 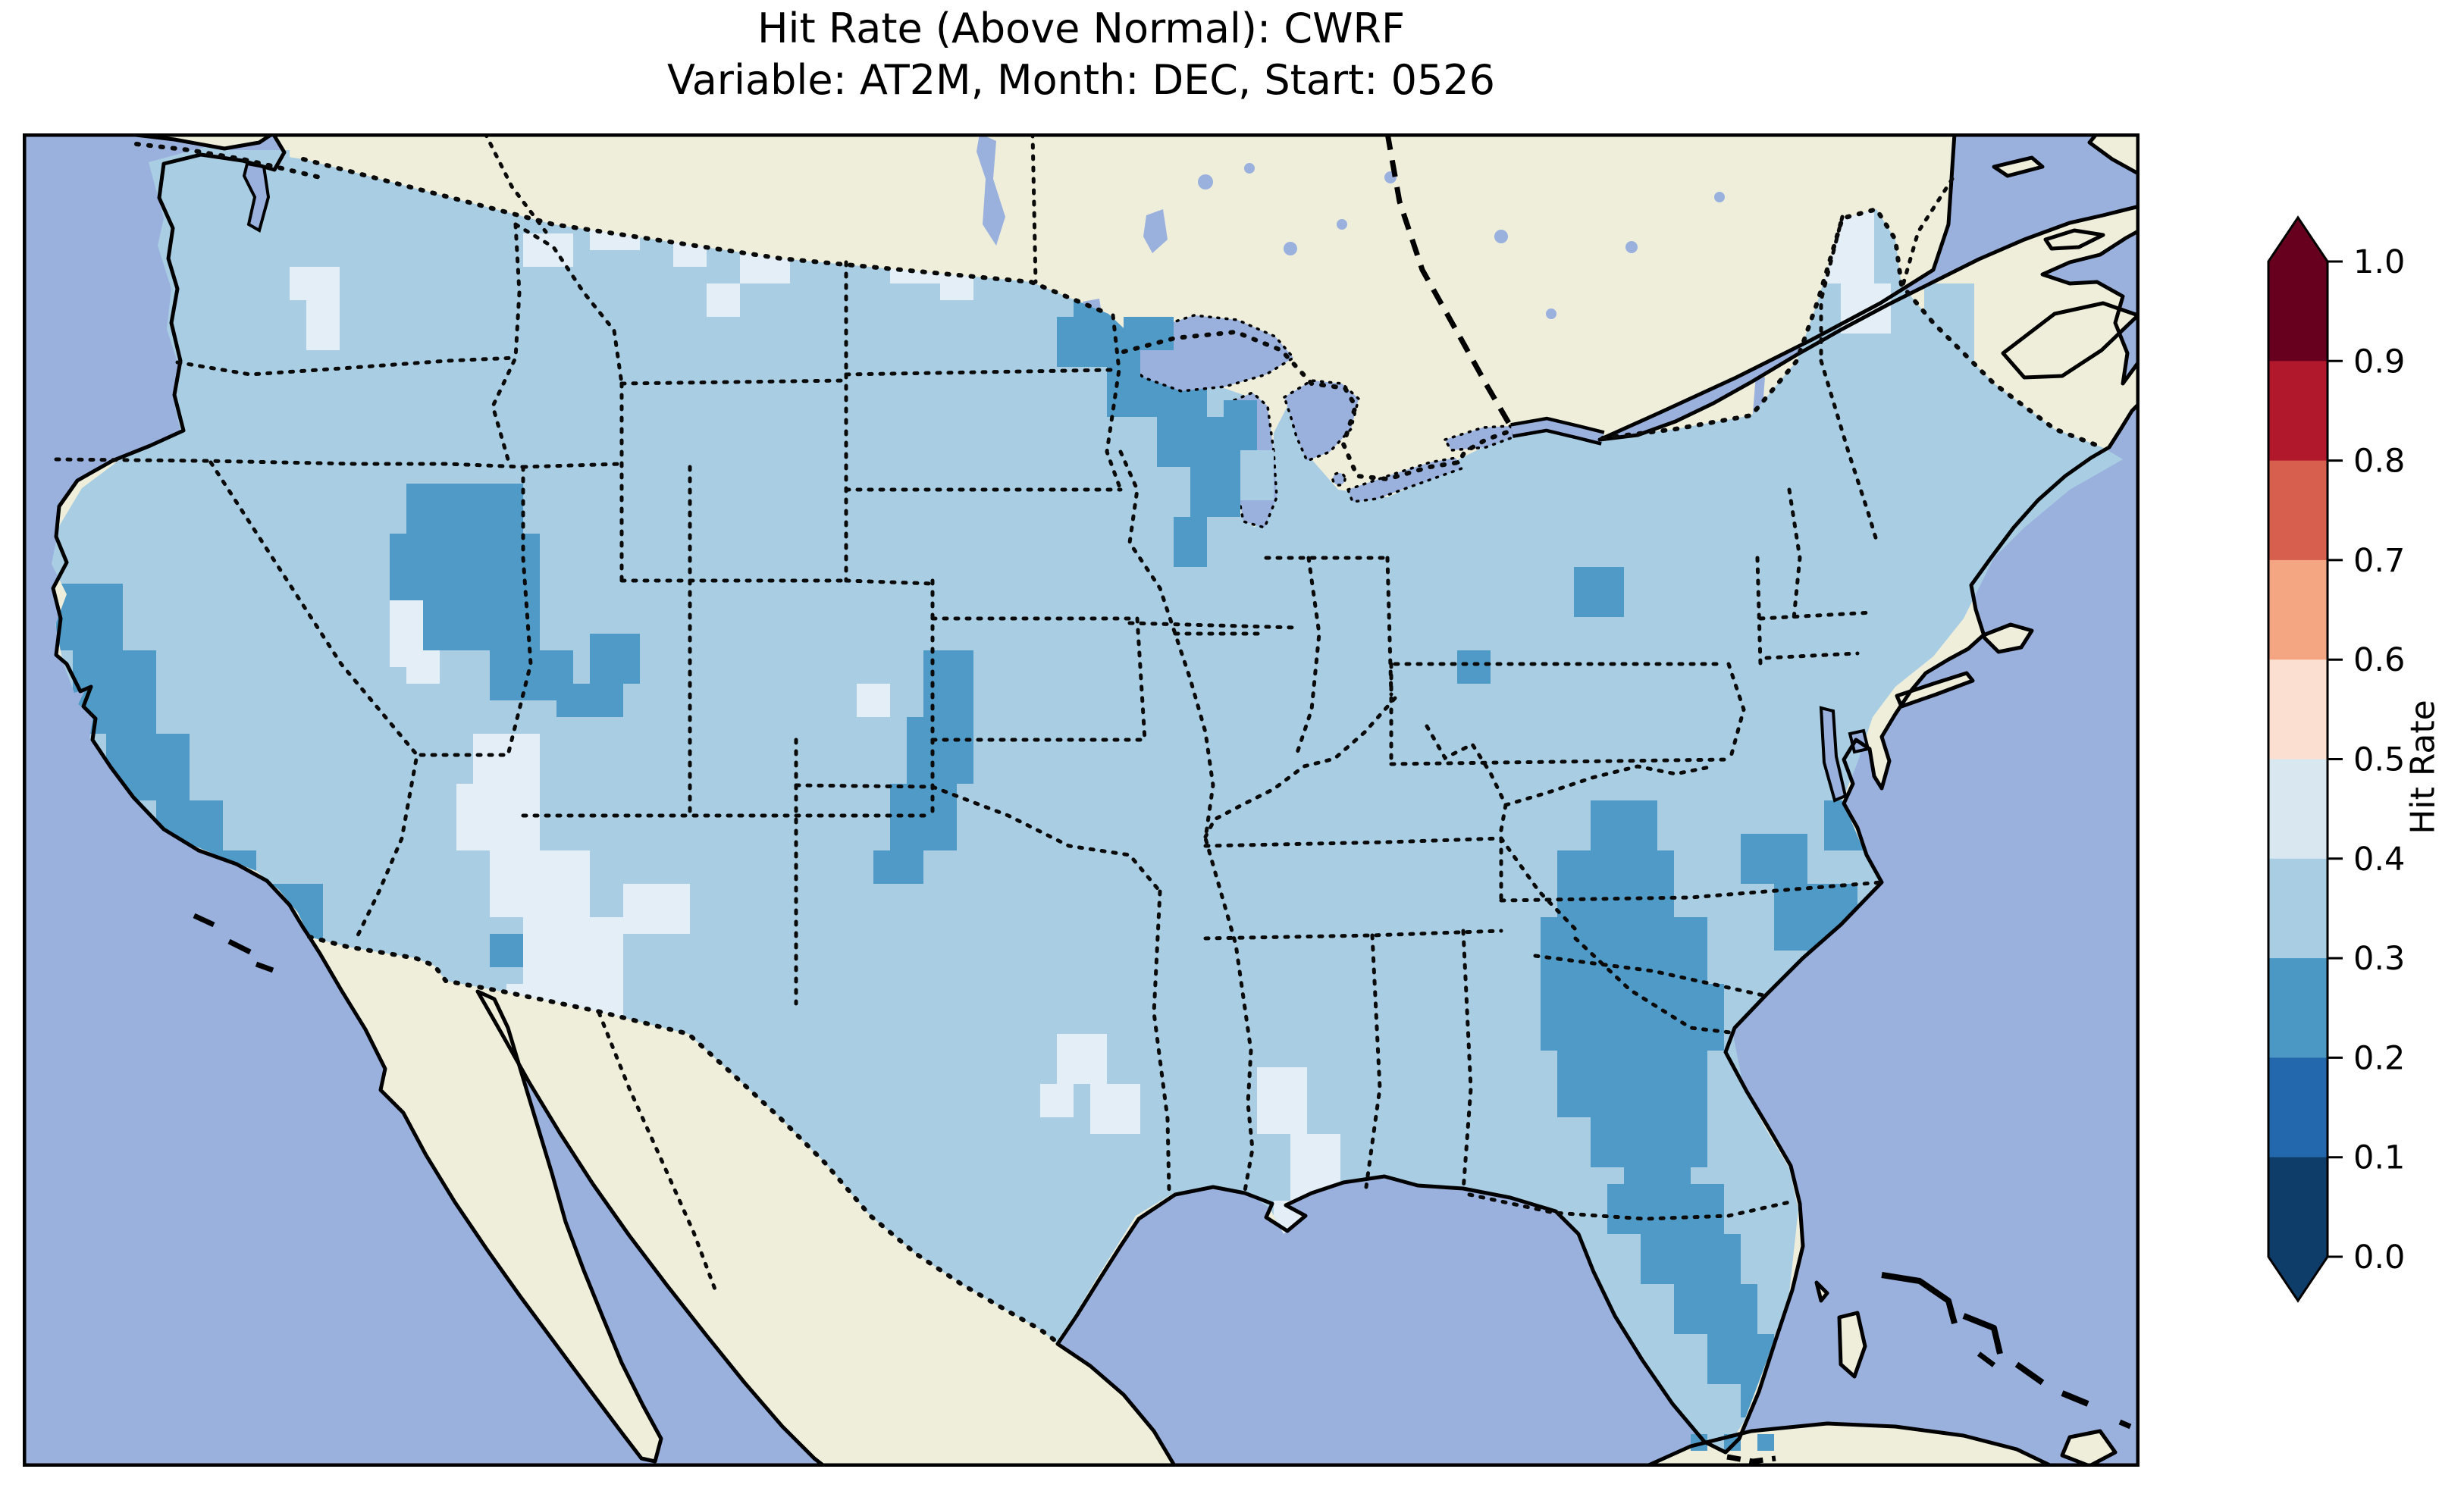 What do you see at coordinates (2298, 510) in the screenshot?
I see `colorbar-segment-0.7-0.8` at bounding box center [2298, 510].